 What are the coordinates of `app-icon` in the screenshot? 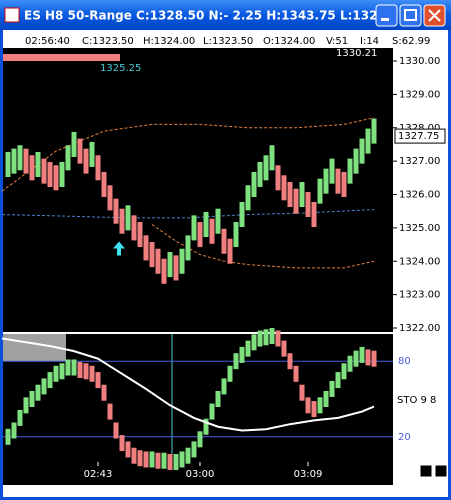 It's located at (12, 15).